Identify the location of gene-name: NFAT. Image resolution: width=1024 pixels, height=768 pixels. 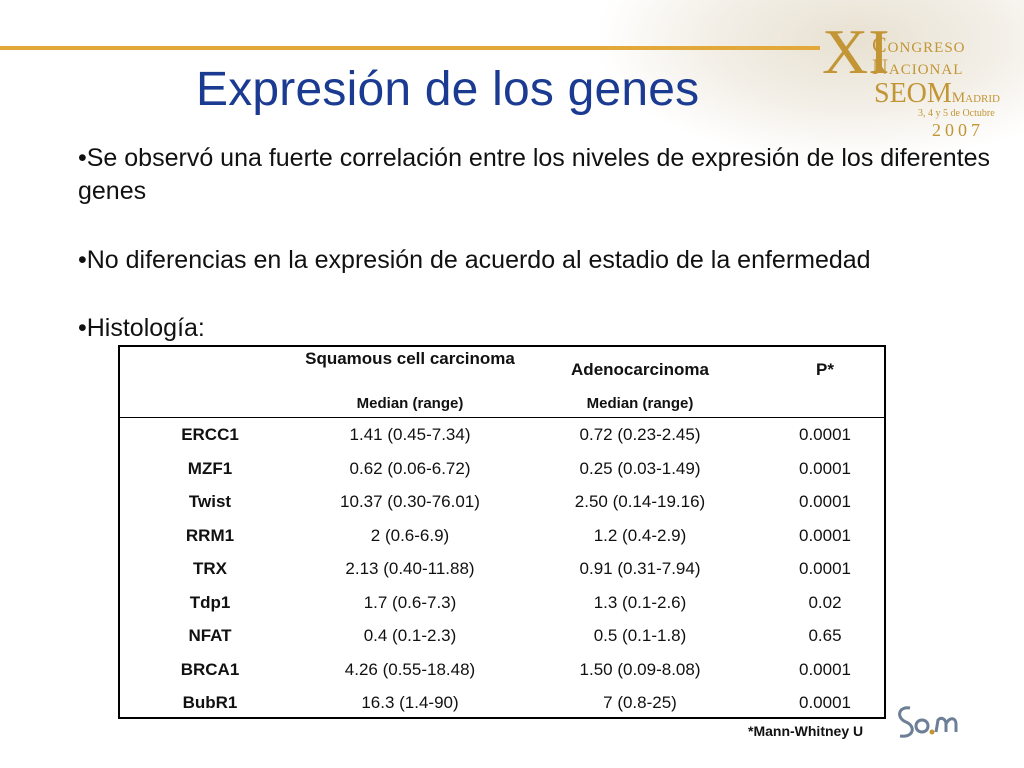
(210, 635).